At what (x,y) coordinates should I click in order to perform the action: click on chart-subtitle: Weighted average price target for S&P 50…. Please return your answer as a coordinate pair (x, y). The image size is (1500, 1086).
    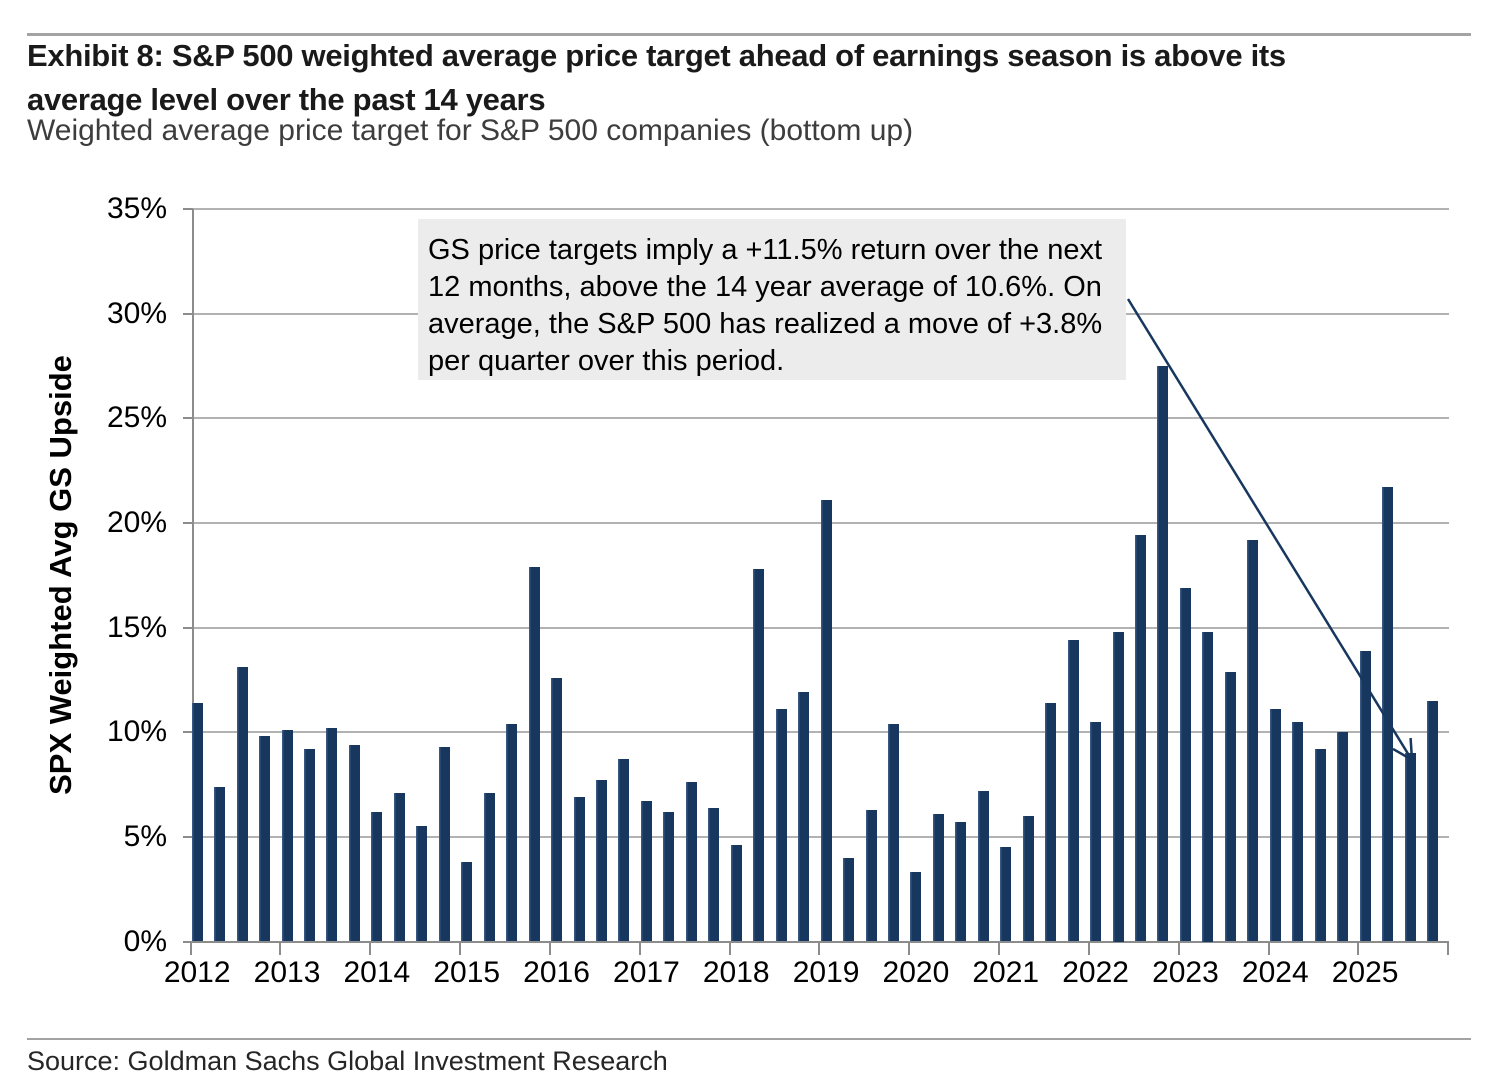
    Looking at the image, I should click on (470, 130).